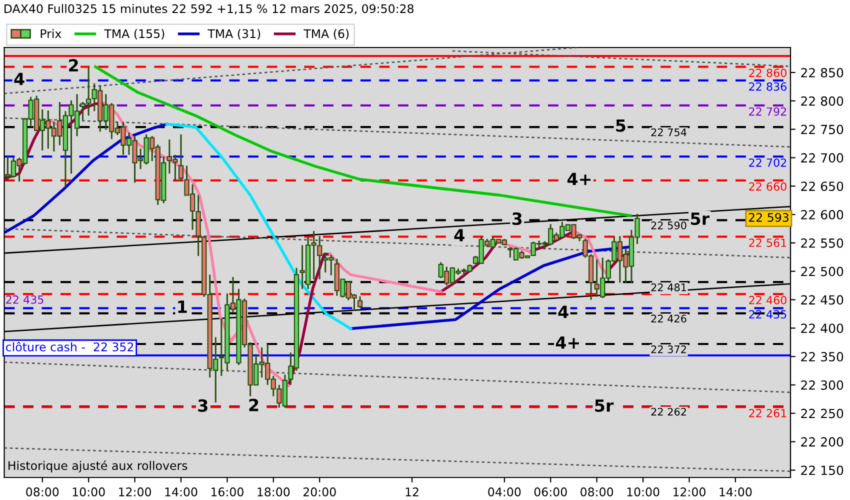 The width and height of the screenshot is (850, 500). Describe the element at coordinates (234, 34) in the screenshot. I see `legend-label: TMA (31)` at that location.